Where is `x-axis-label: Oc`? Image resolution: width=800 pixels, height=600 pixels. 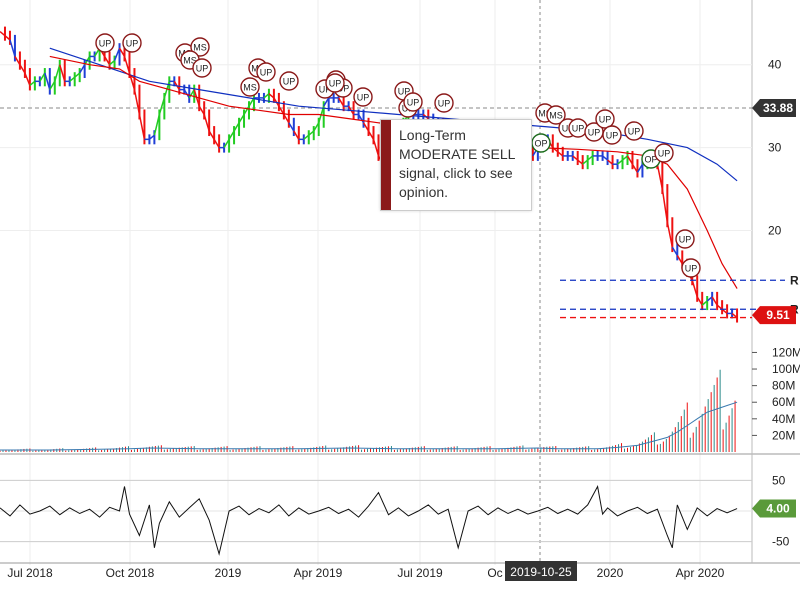
x-axis-label: Oc is located at coordinates (494, 573).